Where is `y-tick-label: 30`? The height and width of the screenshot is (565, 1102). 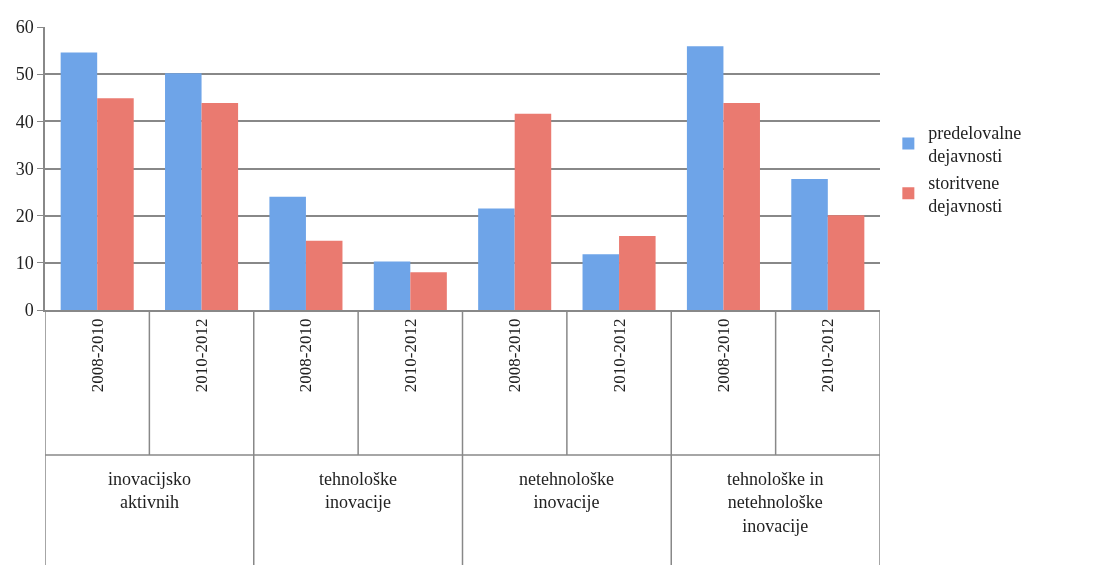 y-tick-label: 30 is located at coordinates (24, 168).